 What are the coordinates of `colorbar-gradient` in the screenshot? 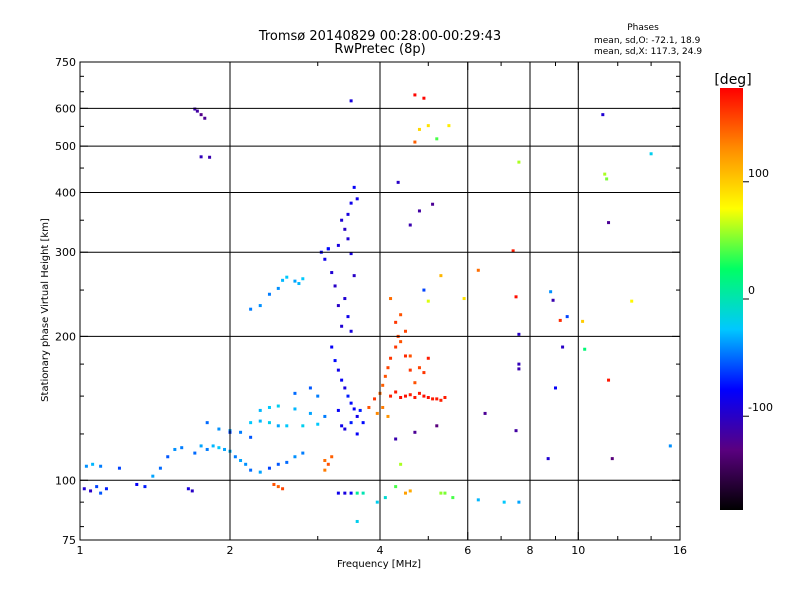 It's located at (731, 299).